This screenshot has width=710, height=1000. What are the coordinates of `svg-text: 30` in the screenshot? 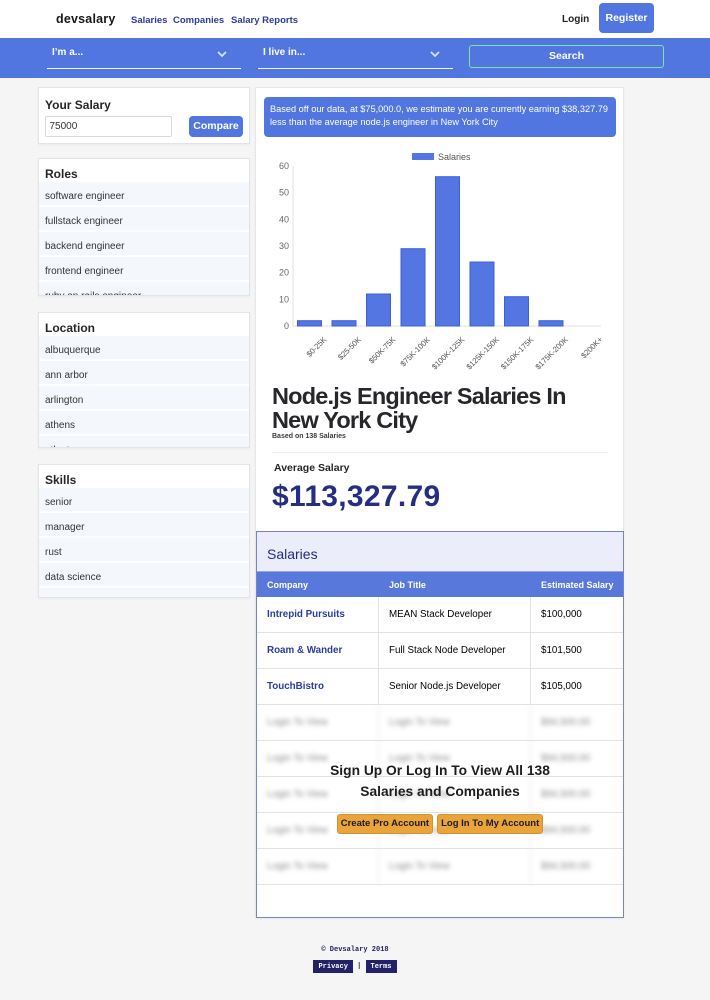 It's located at (284, 246).